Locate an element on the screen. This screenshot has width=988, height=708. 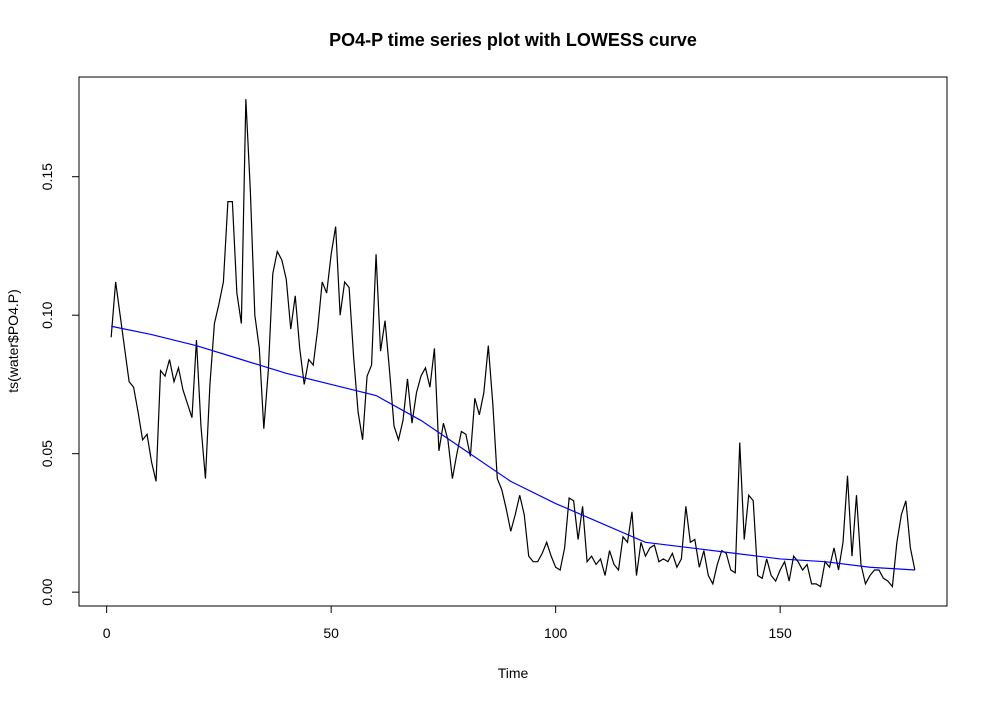
x-axis-title: Time is located at coordinates (513, 673).